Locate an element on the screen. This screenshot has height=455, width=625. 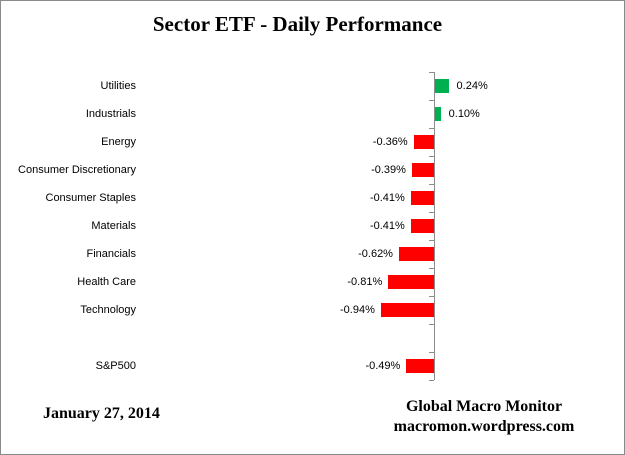
category-label: Financials is located at coordinates (111, 254).